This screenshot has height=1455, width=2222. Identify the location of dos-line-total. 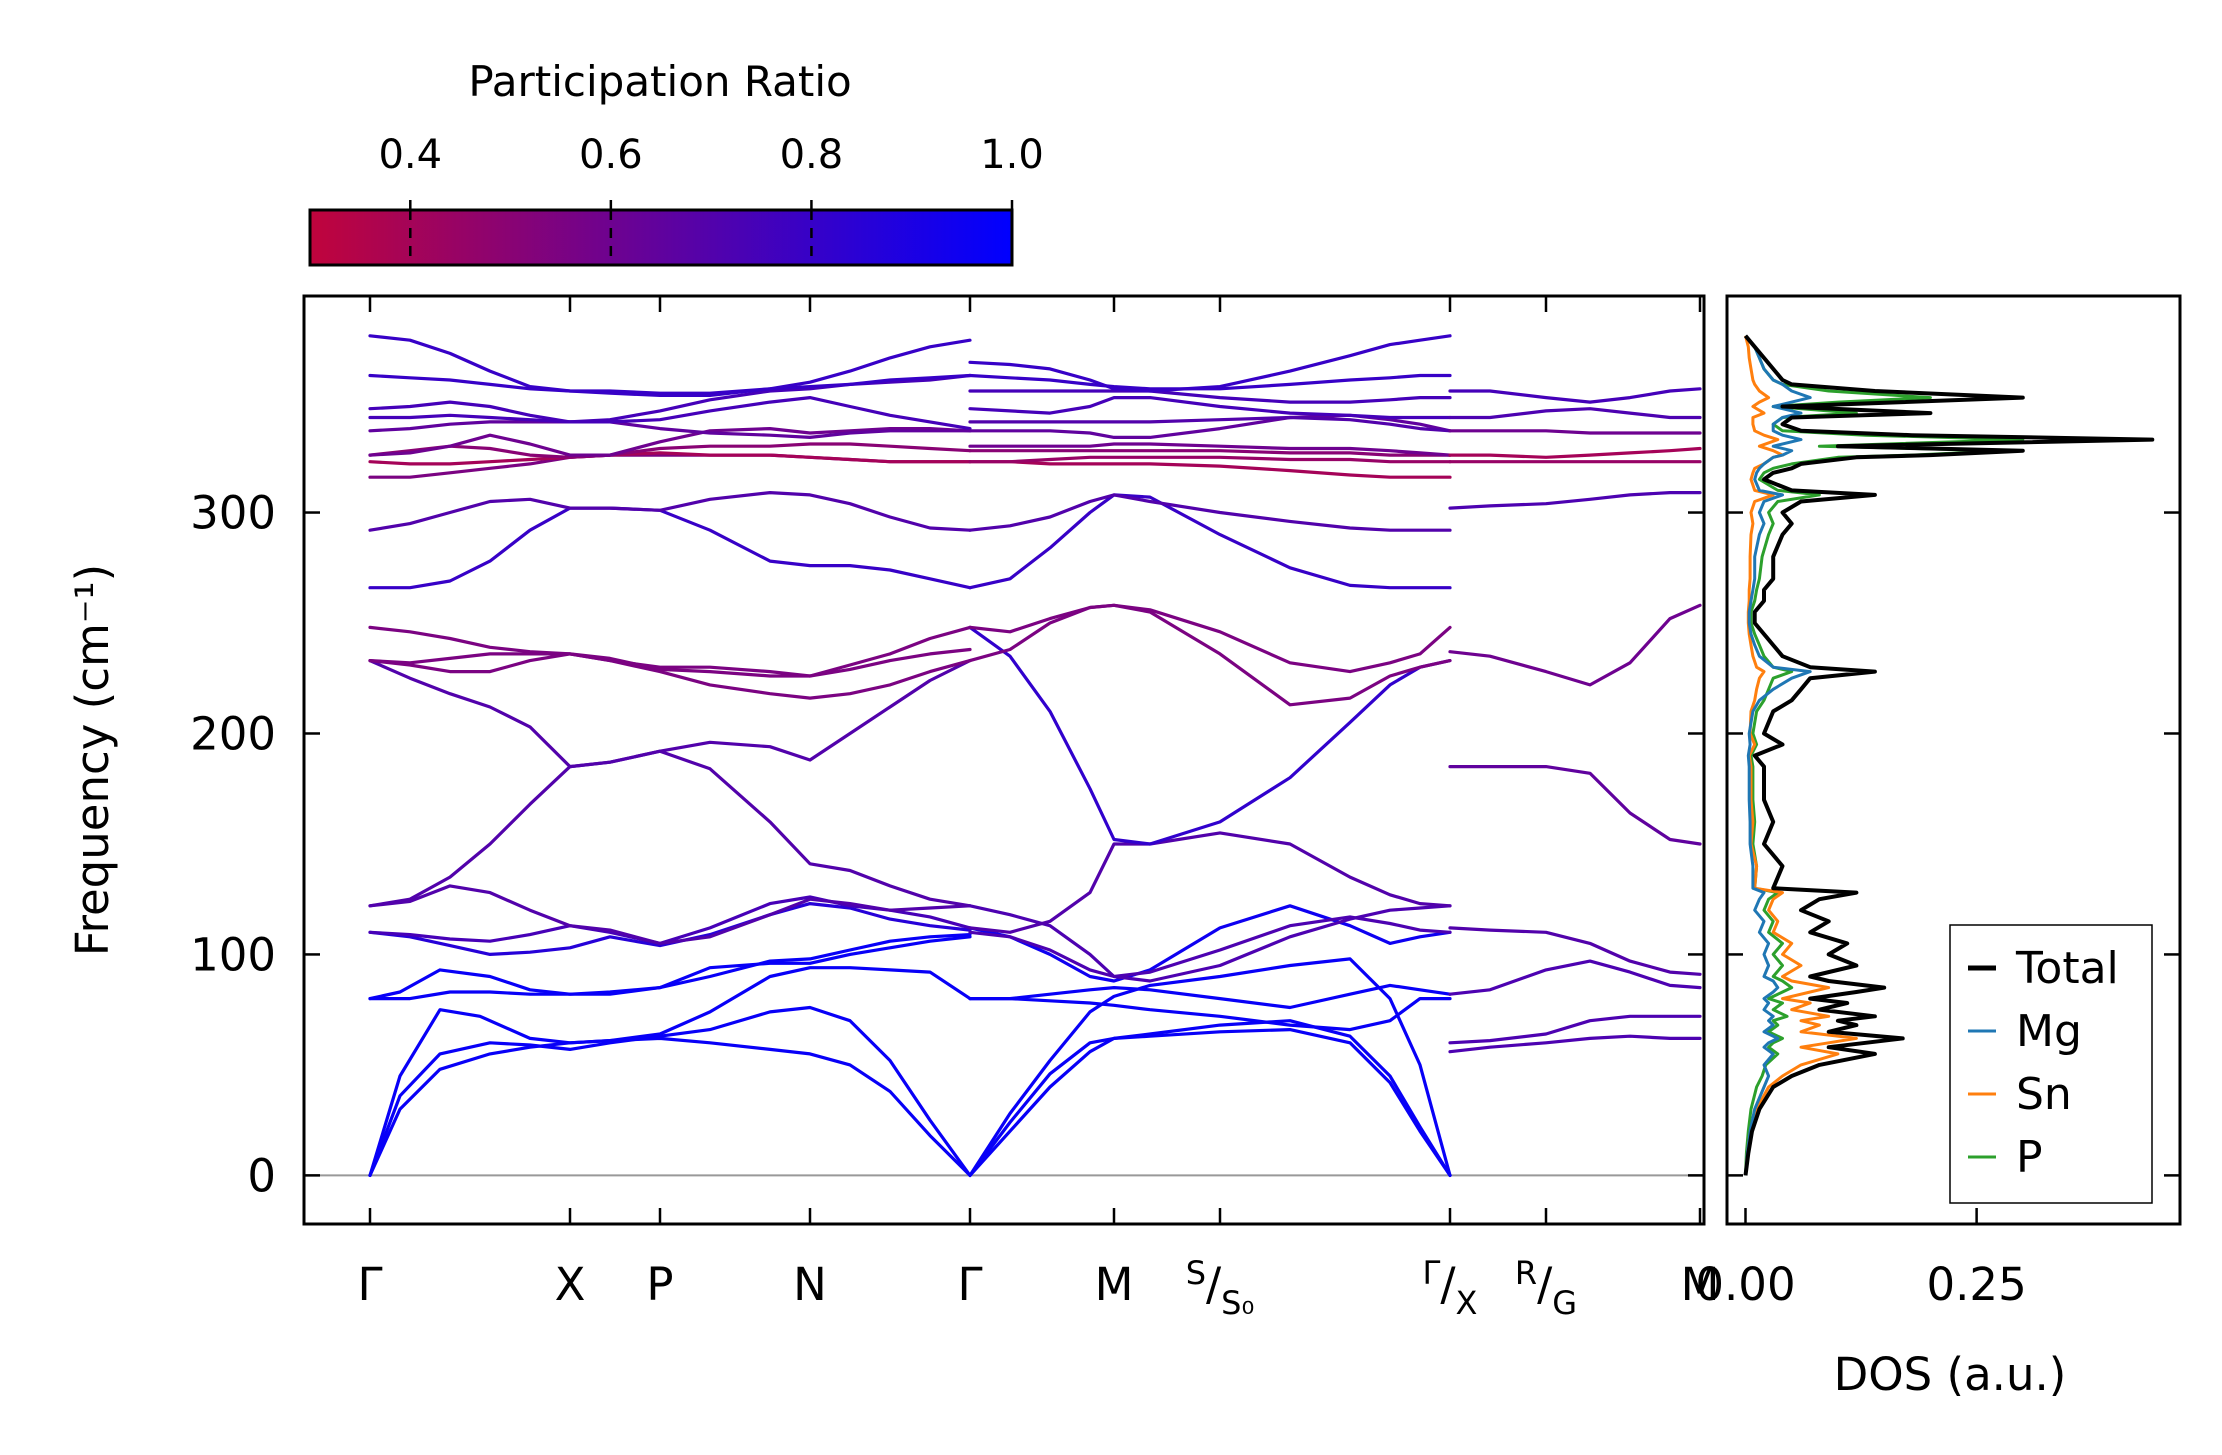
(1949, 755).